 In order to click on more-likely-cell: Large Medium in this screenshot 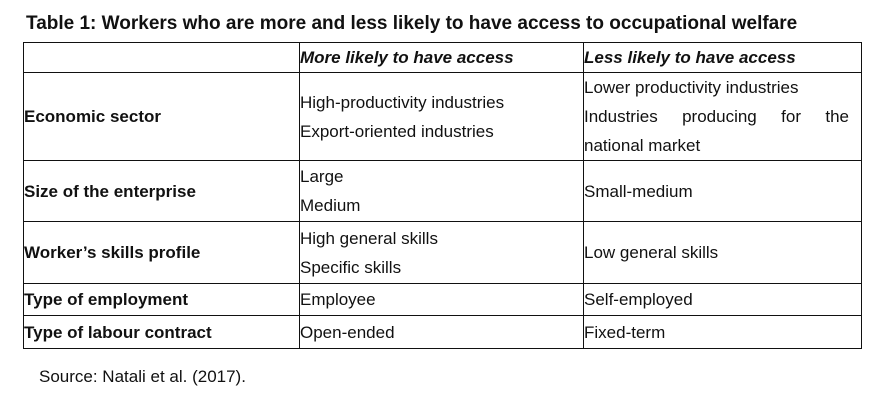, I will do `click(441, 191)`.